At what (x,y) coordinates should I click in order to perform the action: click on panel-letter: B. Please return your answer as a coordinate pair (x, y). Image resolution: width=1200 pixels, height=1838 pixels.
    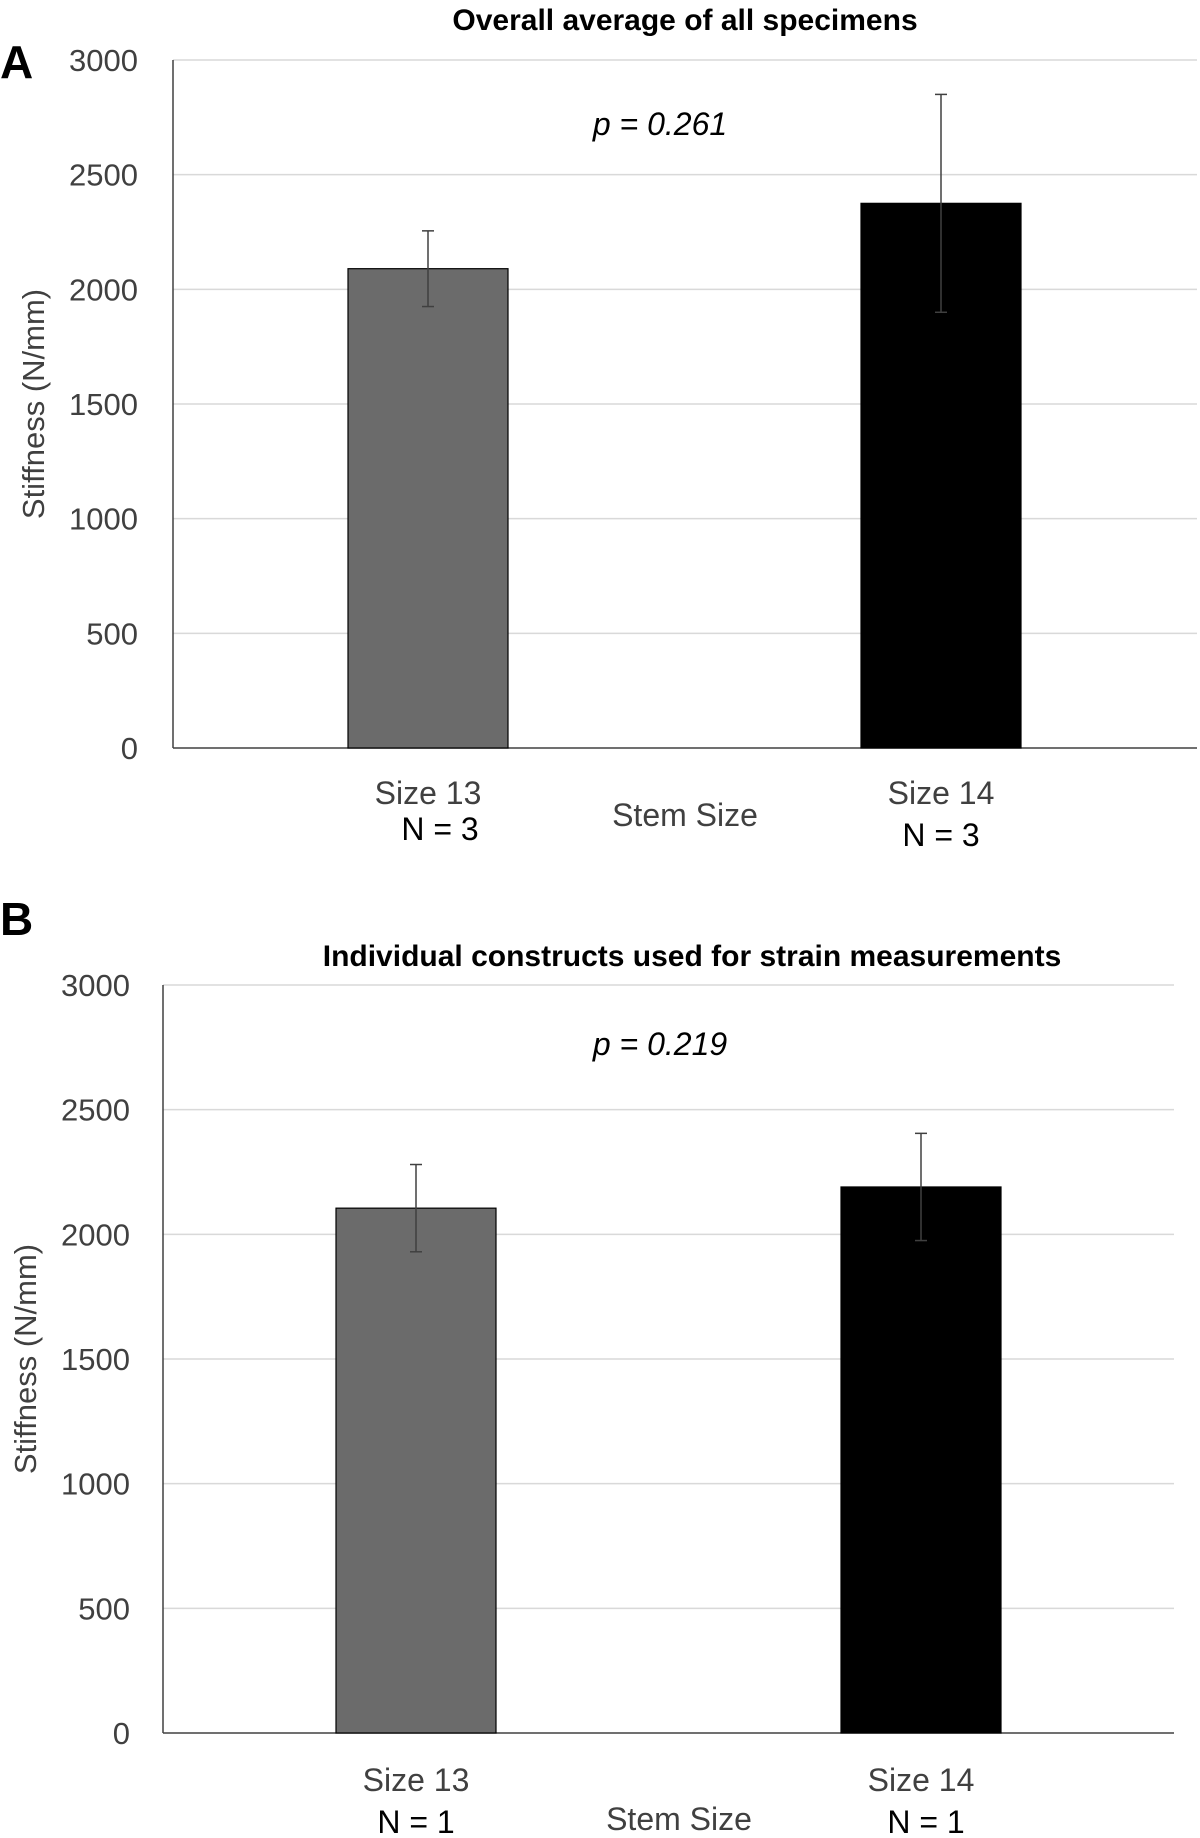
    Looking at the image, I should click on (16, 919).